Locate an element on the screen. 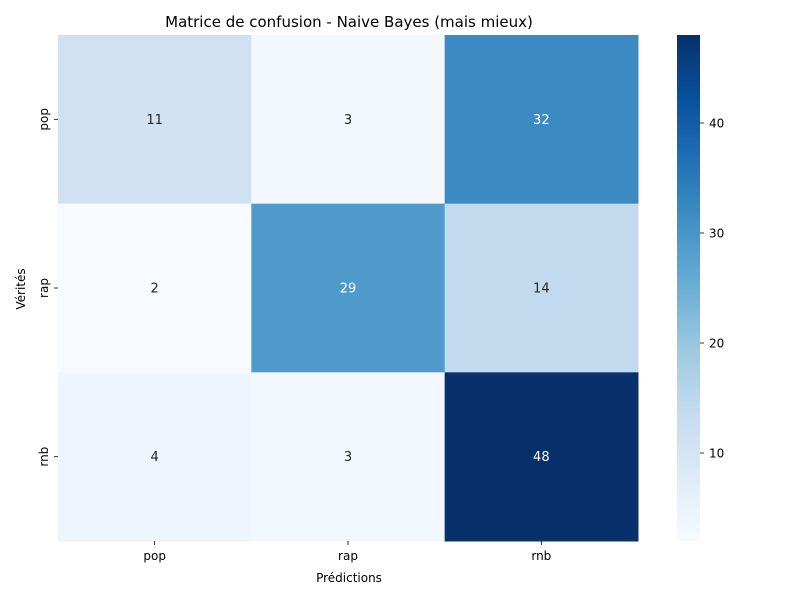 The image size is (800, 600). x-axis-ticks: pop rap rnb is located at coordinates (347, 552).